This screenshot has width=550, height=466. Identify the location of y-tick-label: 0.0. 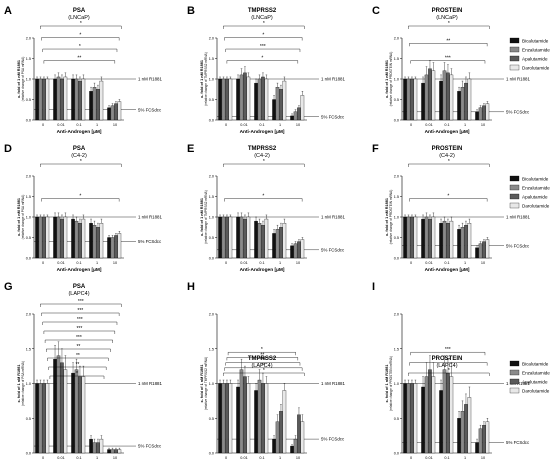
(211, 259).